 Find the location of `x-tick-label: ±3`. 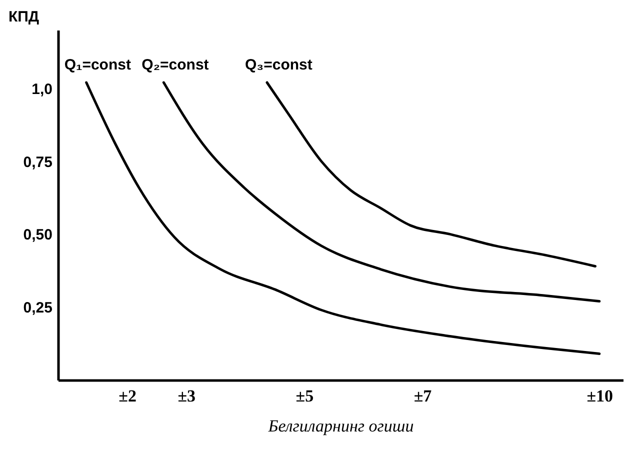

x-tick-label: ±3 is located at coordinates (187, 396).